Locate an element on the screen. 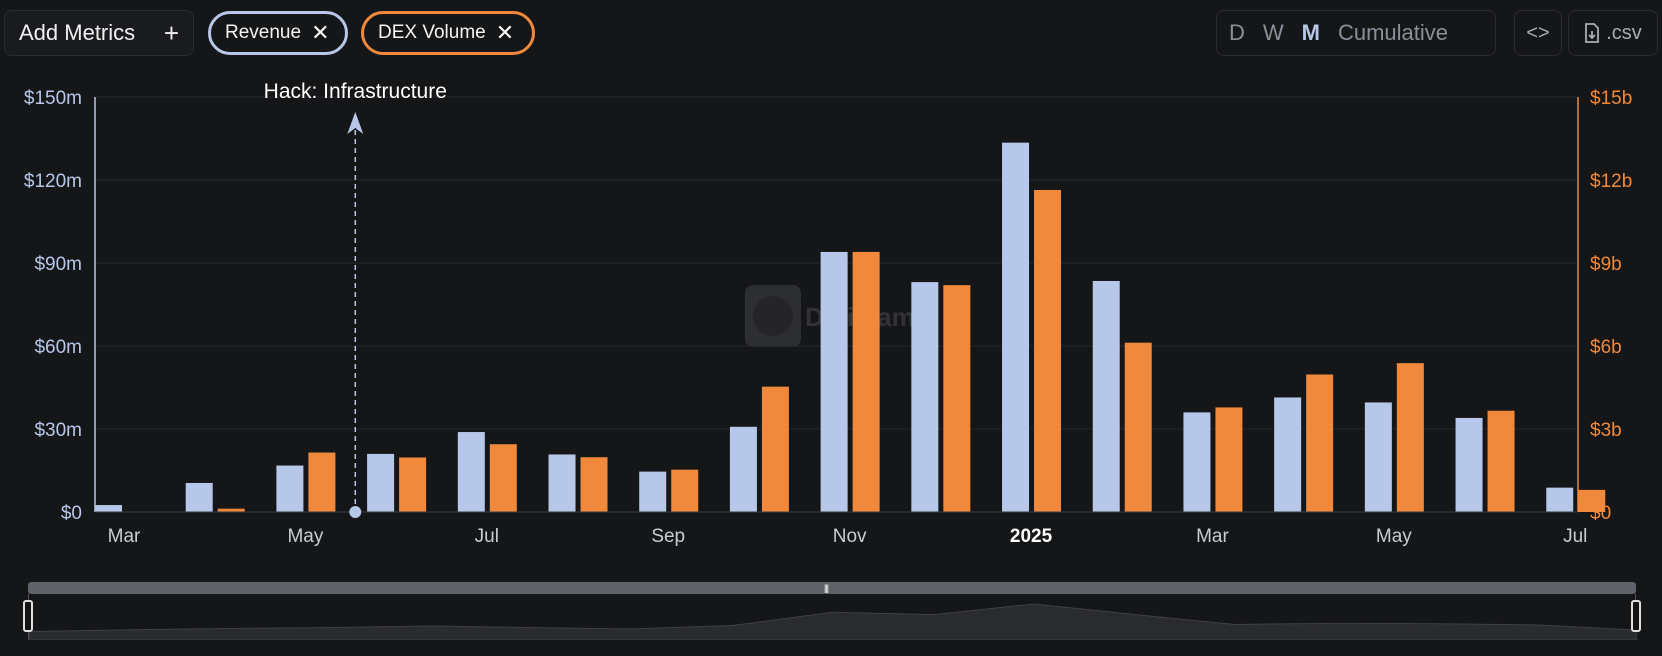  arrow-up-icon is located at coordinates (355, 123).